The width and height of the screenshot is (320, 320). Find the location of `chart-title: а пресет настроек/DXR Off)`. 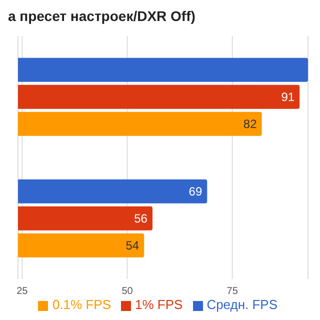

chart-title: а пресет настроек/DXR Off) is located at coordinates (102, 17).